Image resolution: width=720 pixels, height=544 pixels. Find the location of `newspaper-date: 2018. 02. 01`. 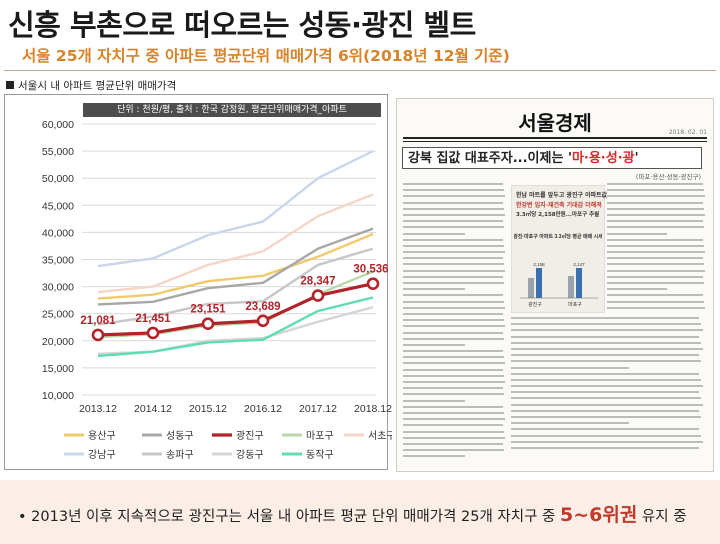

newspaper-date: 2018. 02. 01 is located at coordinates (687, 132).